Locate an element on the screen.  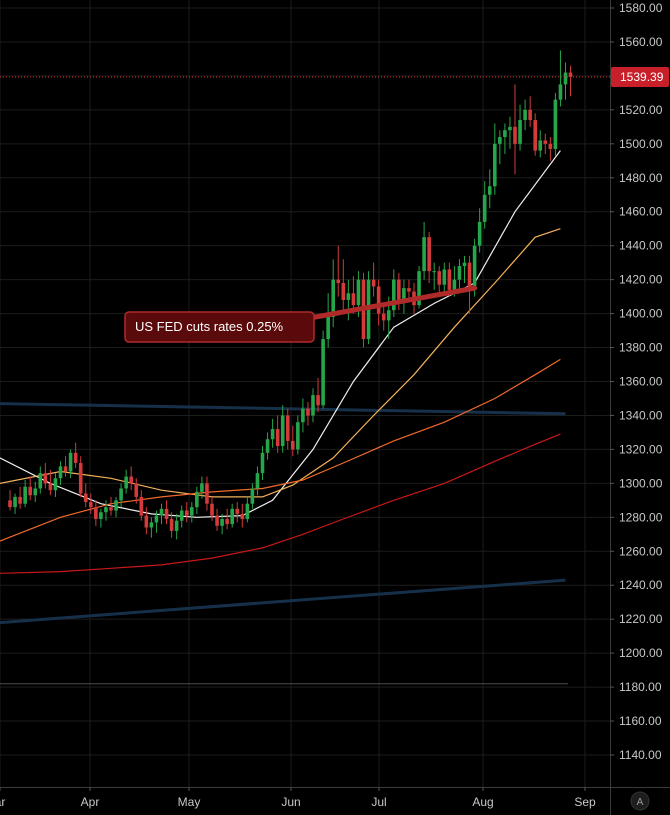
price-axis-label: 1480.00 is located at coordinates (641, 178).